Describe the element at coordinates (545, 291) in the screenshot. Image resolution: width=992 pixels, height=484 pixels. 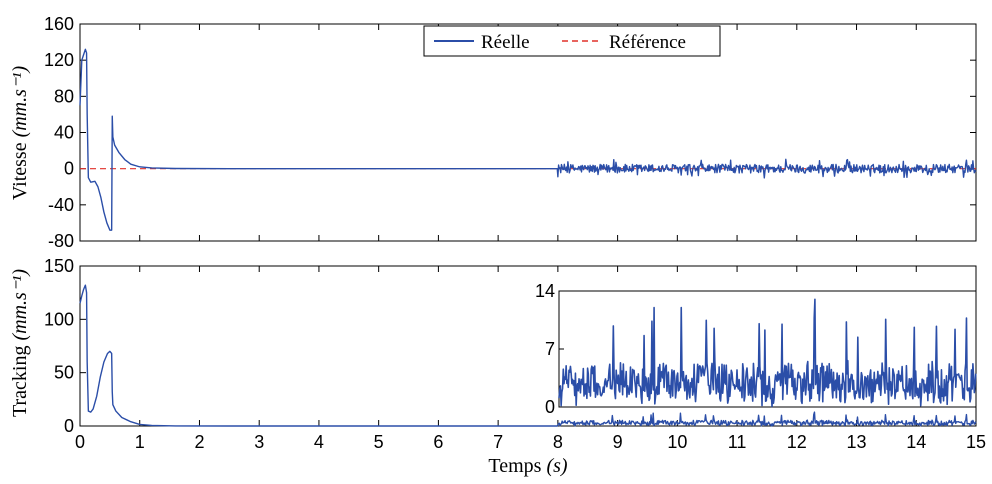
I see `inset-ytick-label: 14` at that location.